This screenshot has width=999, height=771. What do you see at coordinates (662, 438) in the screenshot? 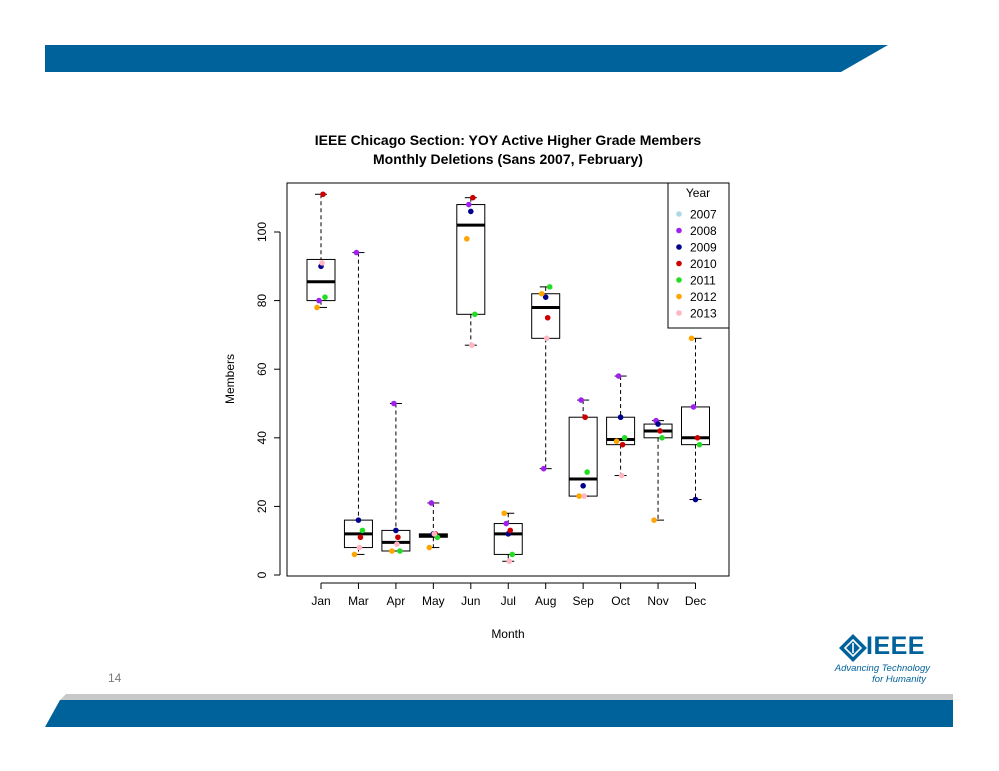
I see `point-nov-2011` at bounding box center [662, 438].